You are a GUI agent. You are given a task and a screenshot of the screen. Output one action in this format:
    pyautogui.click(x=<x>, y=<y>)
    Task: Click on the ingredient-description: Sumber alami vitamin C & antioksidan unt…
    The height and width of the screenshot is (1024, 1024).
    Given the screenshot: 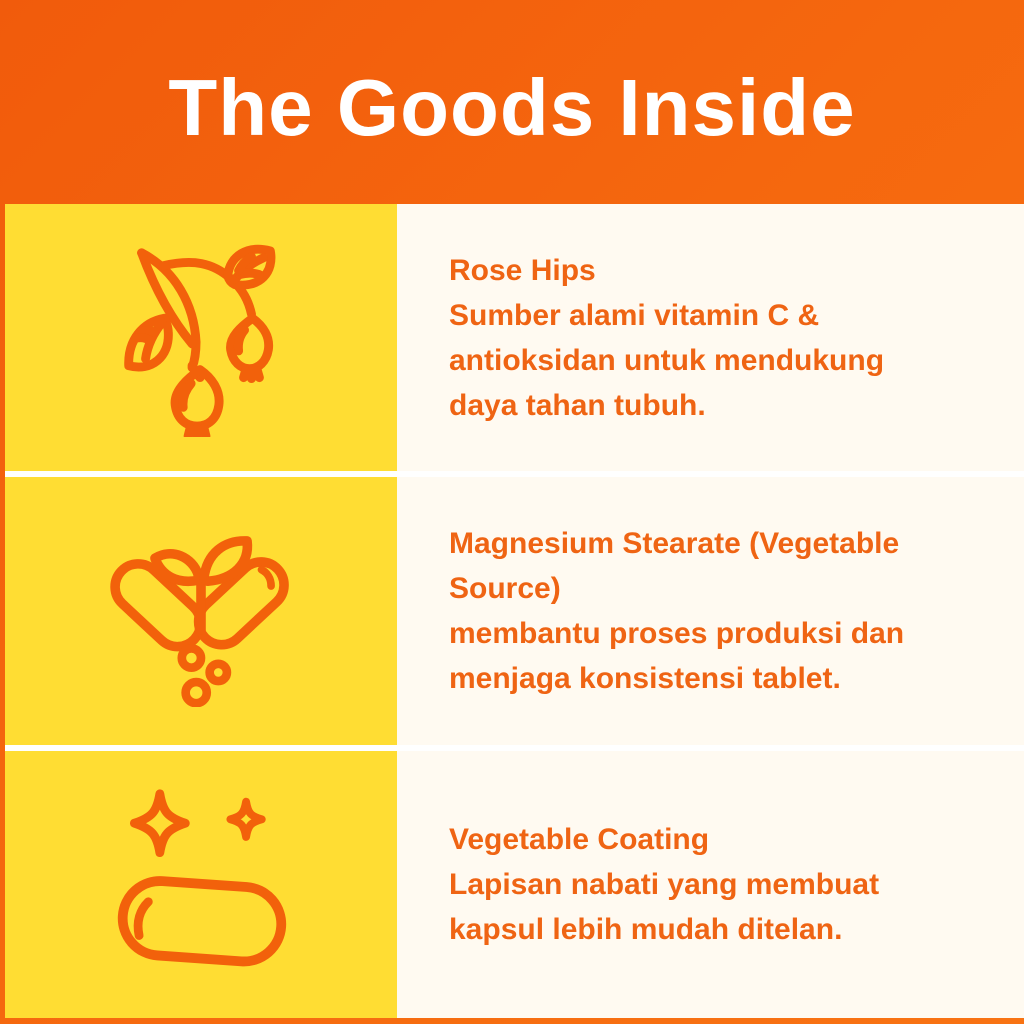 What is the action you would take?
    pyautogui.click(x=667, y=360)
    